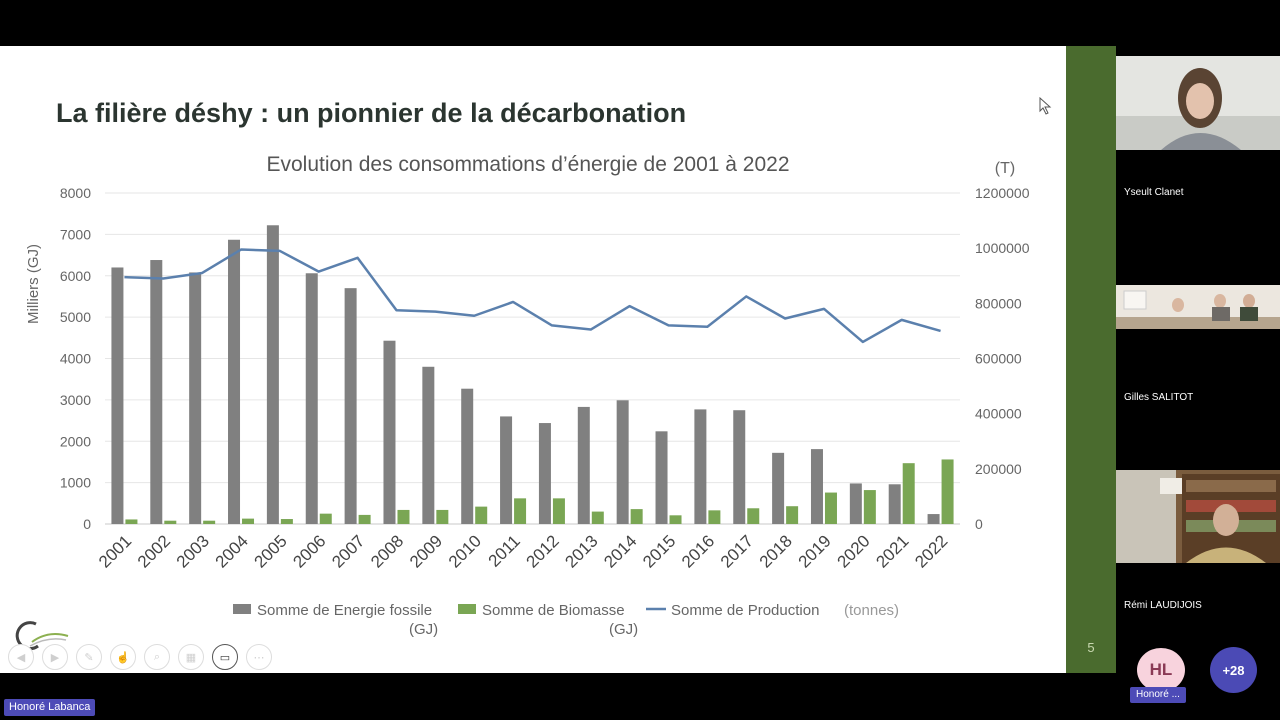 The height and width of the screenshot is (720, 1280). I want to click on x-tick-label: 2004, so click(232, 551).